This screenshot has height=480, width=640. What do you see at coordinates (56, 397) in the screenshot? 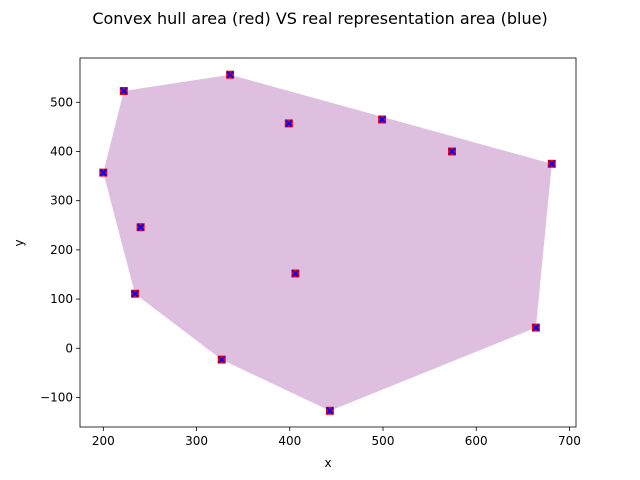
I see `y-tick-label: −100` at bounding box center [56, 397].